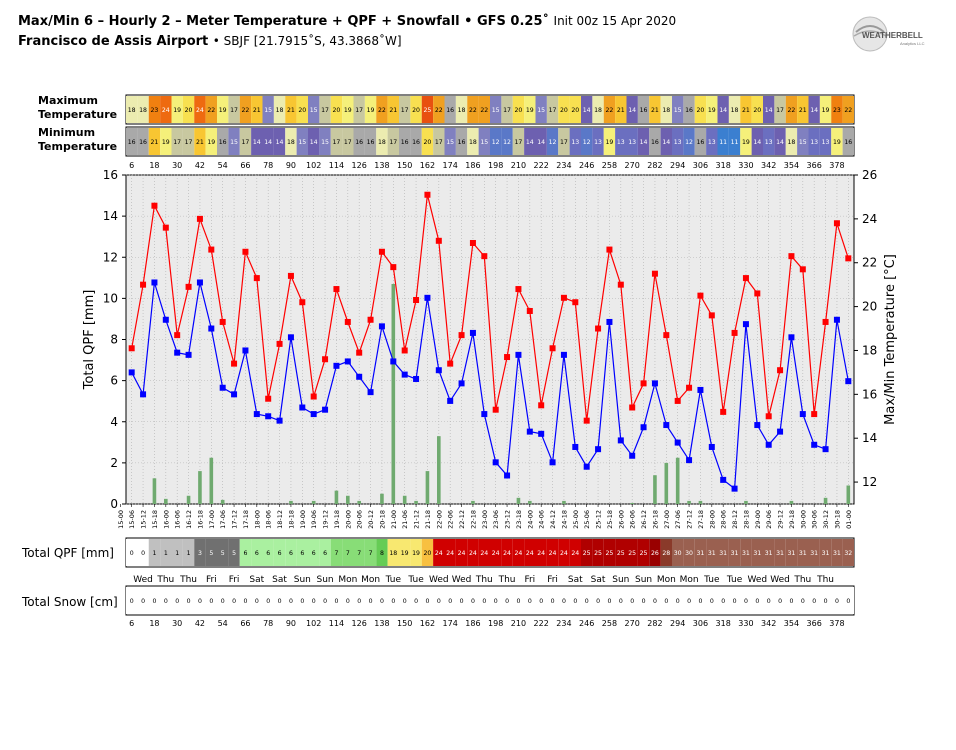  Describe the element at coordinates (382, 553) in the screenshot. I see `qpf-total-value: 8` at that location.